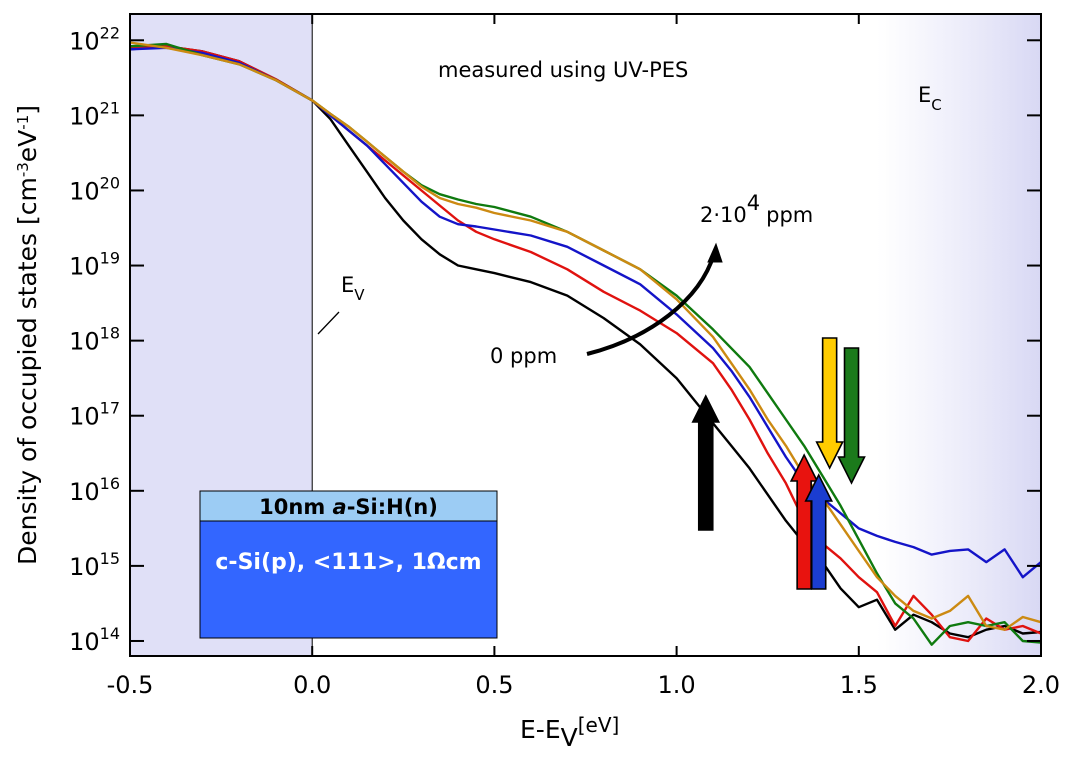  I want to click on y-tick-label: 1021, so click(94, 114).